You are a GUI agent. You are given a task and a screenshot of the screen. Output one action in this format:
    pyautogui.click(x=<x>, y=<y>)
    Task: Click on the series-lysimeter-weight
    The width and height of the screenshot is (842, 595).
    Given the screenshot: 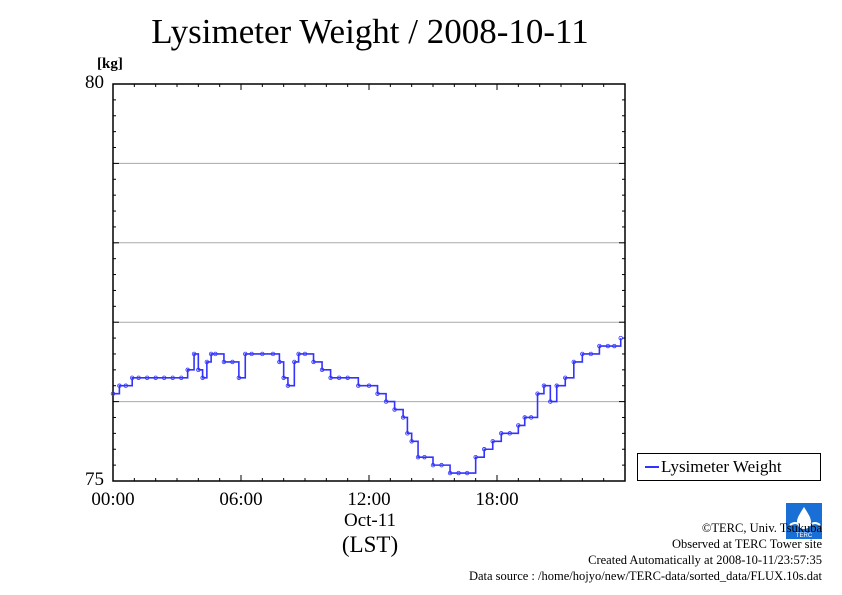 What is the action you would take?
    pyautogui.click(x=366, y=405)
    